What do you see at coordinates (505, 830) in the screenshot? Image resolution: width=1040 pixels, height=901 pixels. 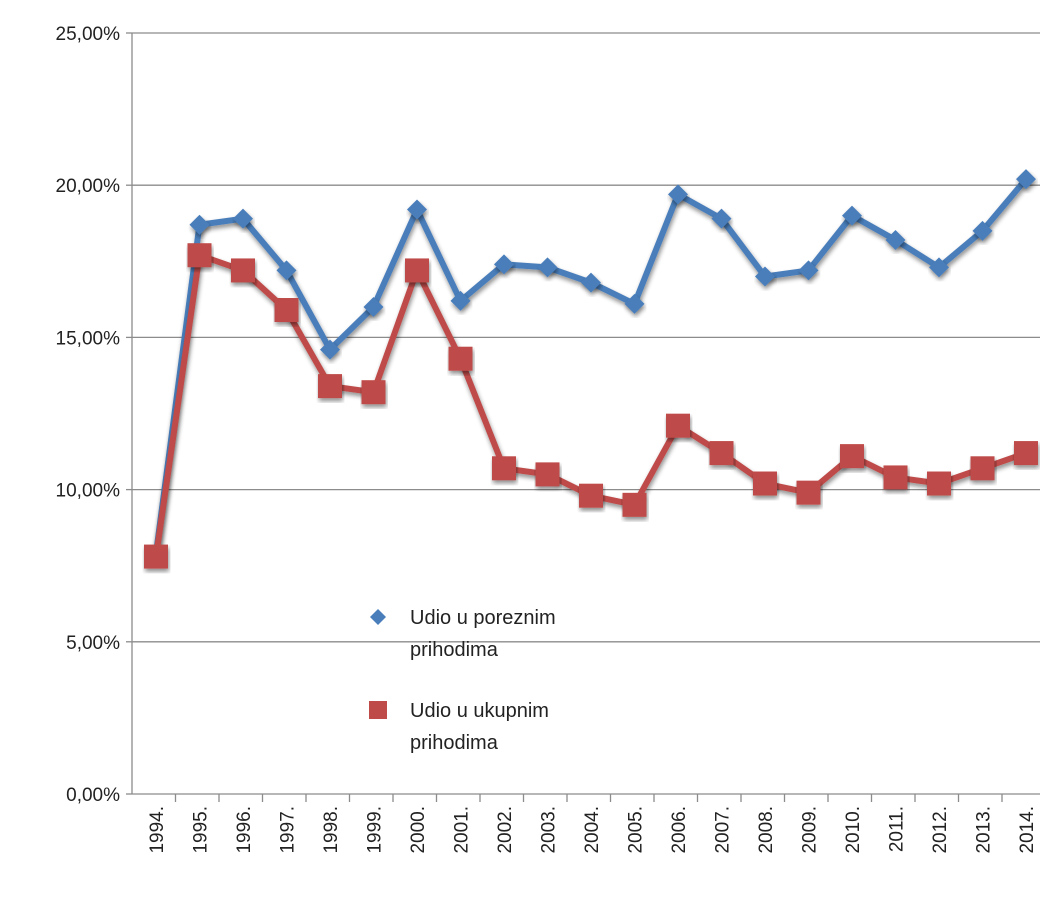 I see `x-tick-label: 2002.` at bounding box center [505, 830].